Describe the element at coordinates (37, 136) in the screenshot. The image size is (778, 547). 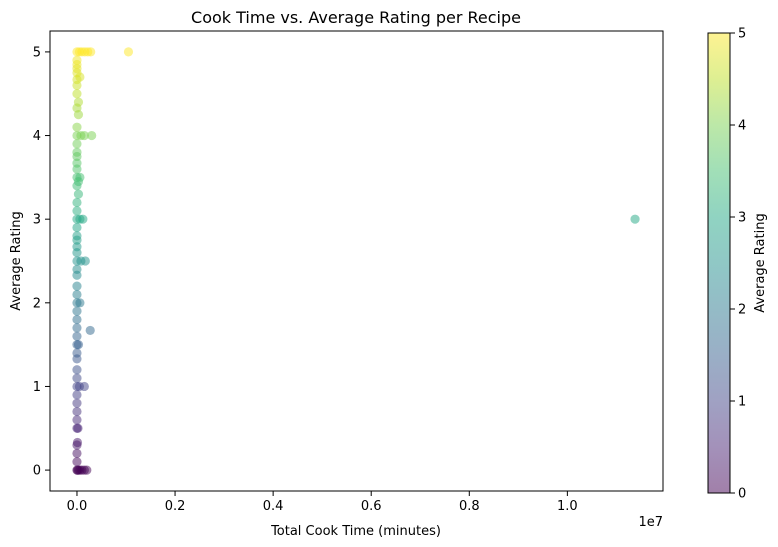
I see `y-tick-label: 4` at that location.